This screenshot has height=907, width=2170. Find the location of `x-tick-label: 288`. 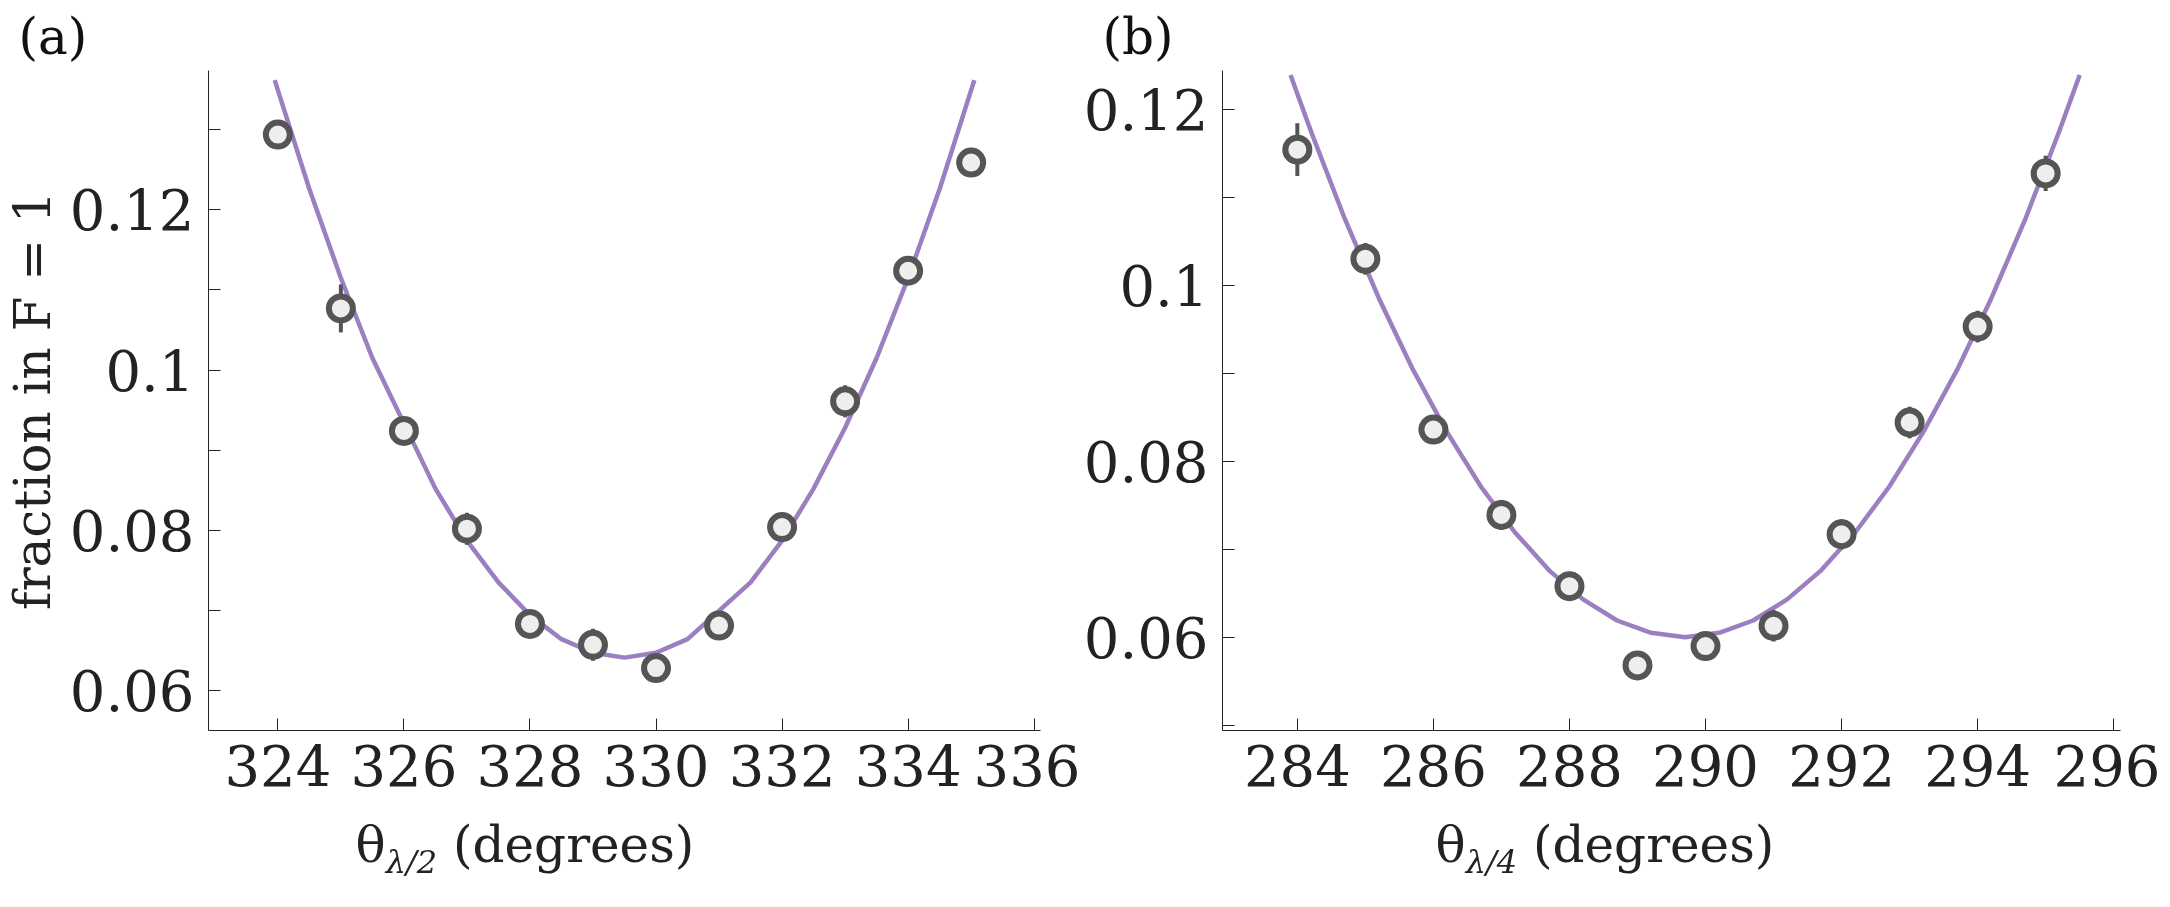

x-tick-label: 288 is located at coordinates (1569, 766).